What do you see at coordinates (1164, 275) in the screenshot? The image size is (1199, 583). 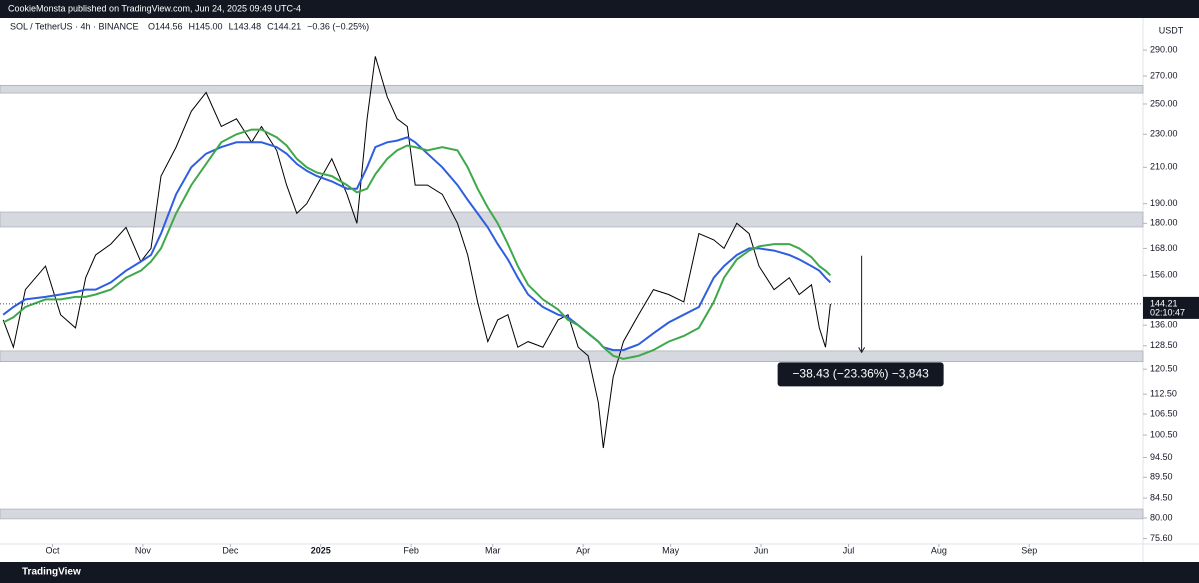 I see `y-tick-label: 156.00` at bounding box center [1164, 275].